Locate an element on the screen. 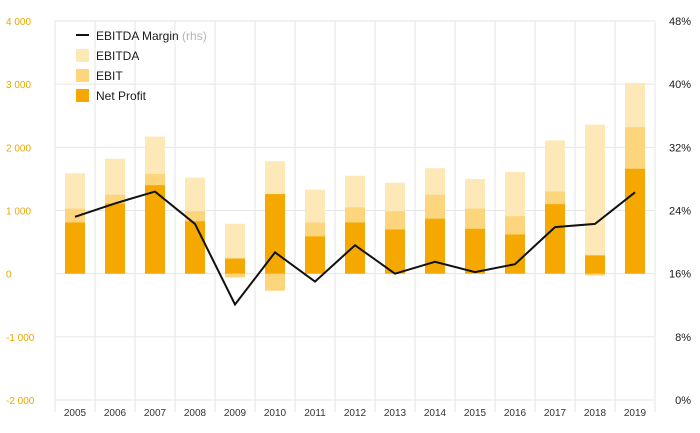 This screenshot has height=433, width=700. x-tick-label: 2016 is located at coordinates (515, 413).